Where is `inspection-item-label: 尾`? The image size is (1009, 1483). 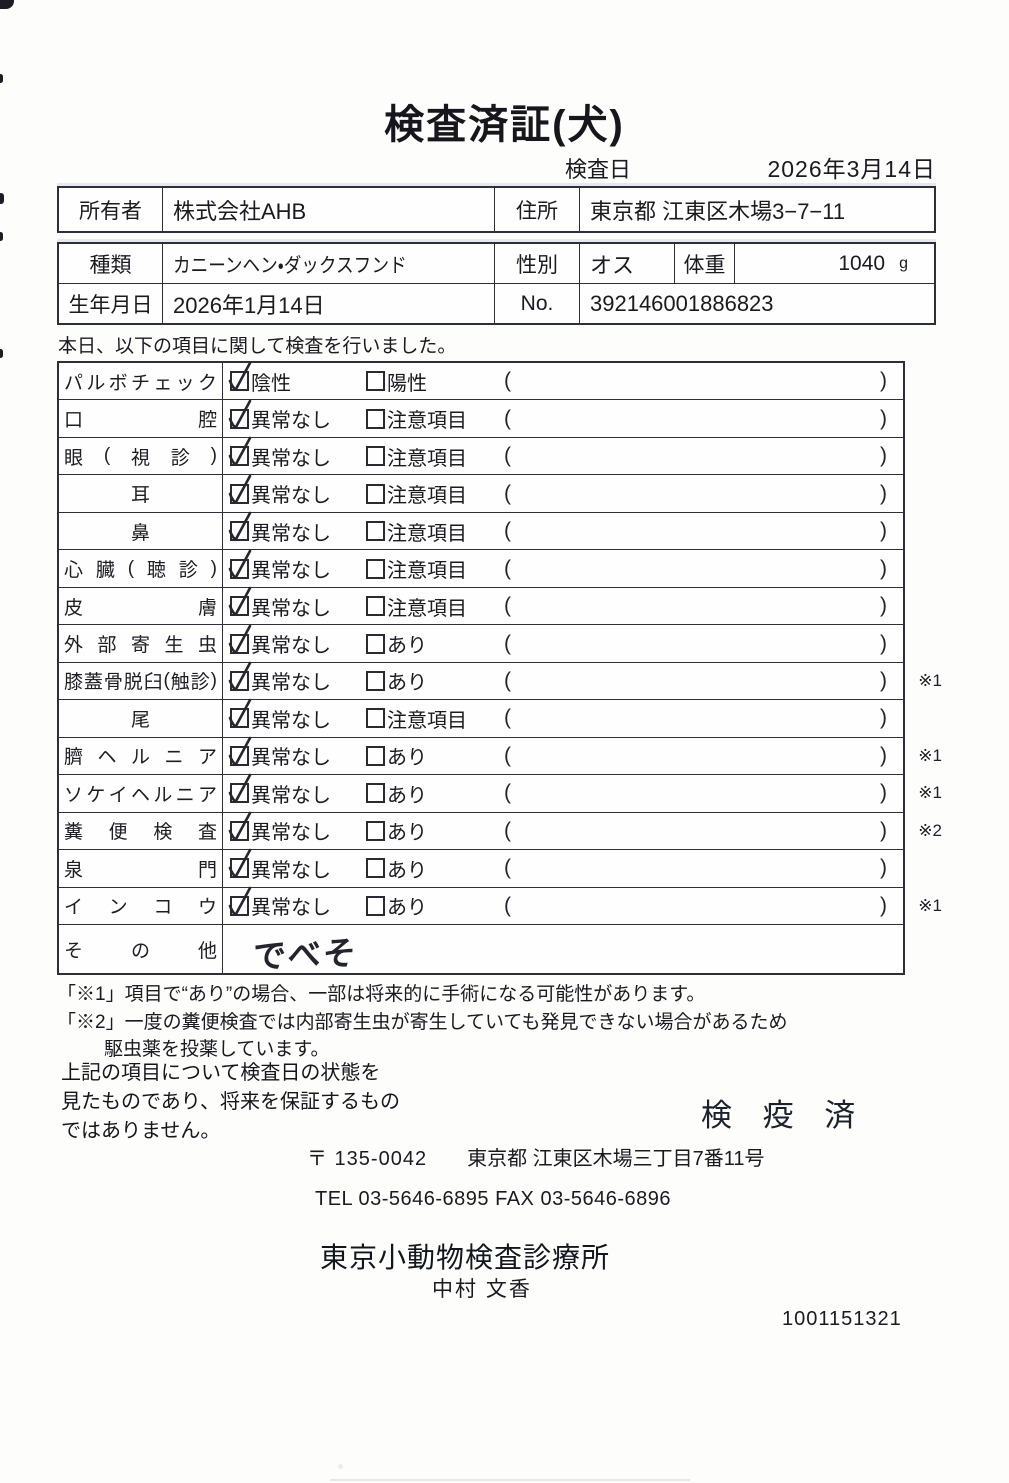 inspection-item-label: 尾 is located at coordinates (141, 718).